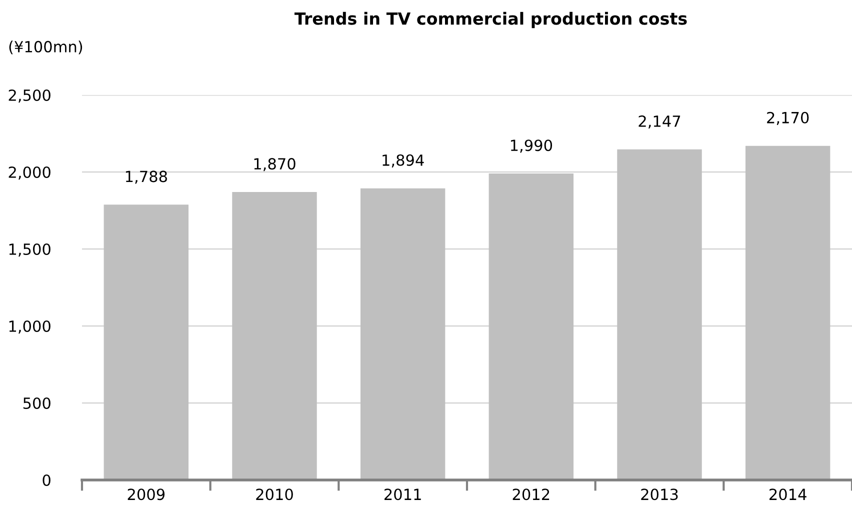 This screenshot has width=852, height=511. Describe the element at coordinates (531, 494) in the screenshot. I see `x-tick-label: 2012` at that location.